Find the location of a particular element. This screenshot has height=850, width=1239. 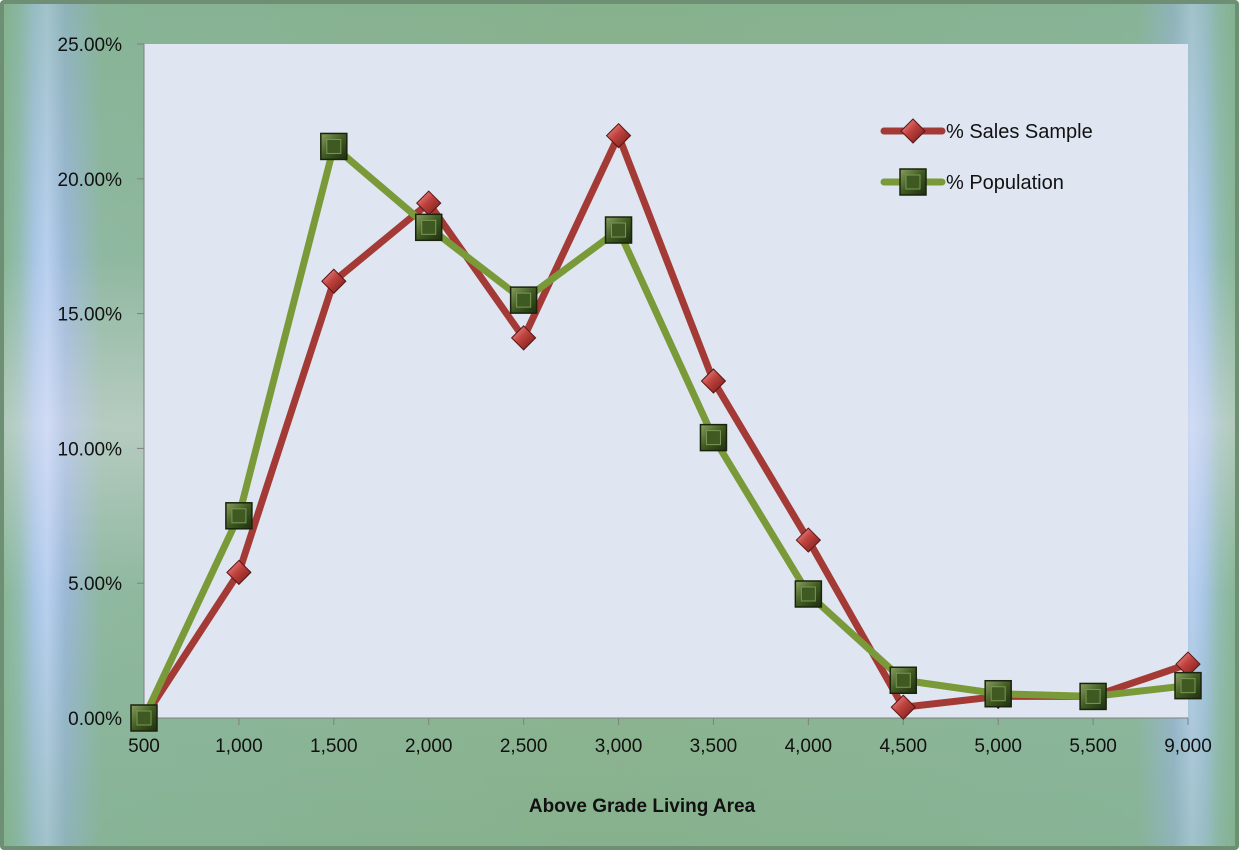

legend: % Sales Sample % Population is located at coordinates (986, 157).